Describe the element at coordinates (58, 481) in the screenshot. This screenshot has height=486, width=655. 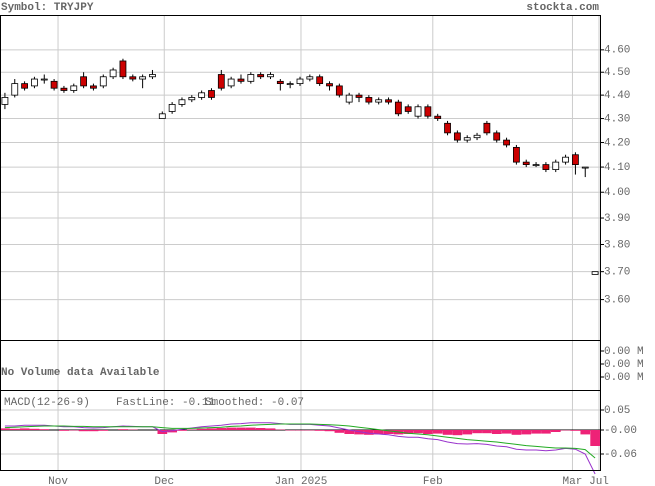
I see `x-tick-label: Nov` at that location.